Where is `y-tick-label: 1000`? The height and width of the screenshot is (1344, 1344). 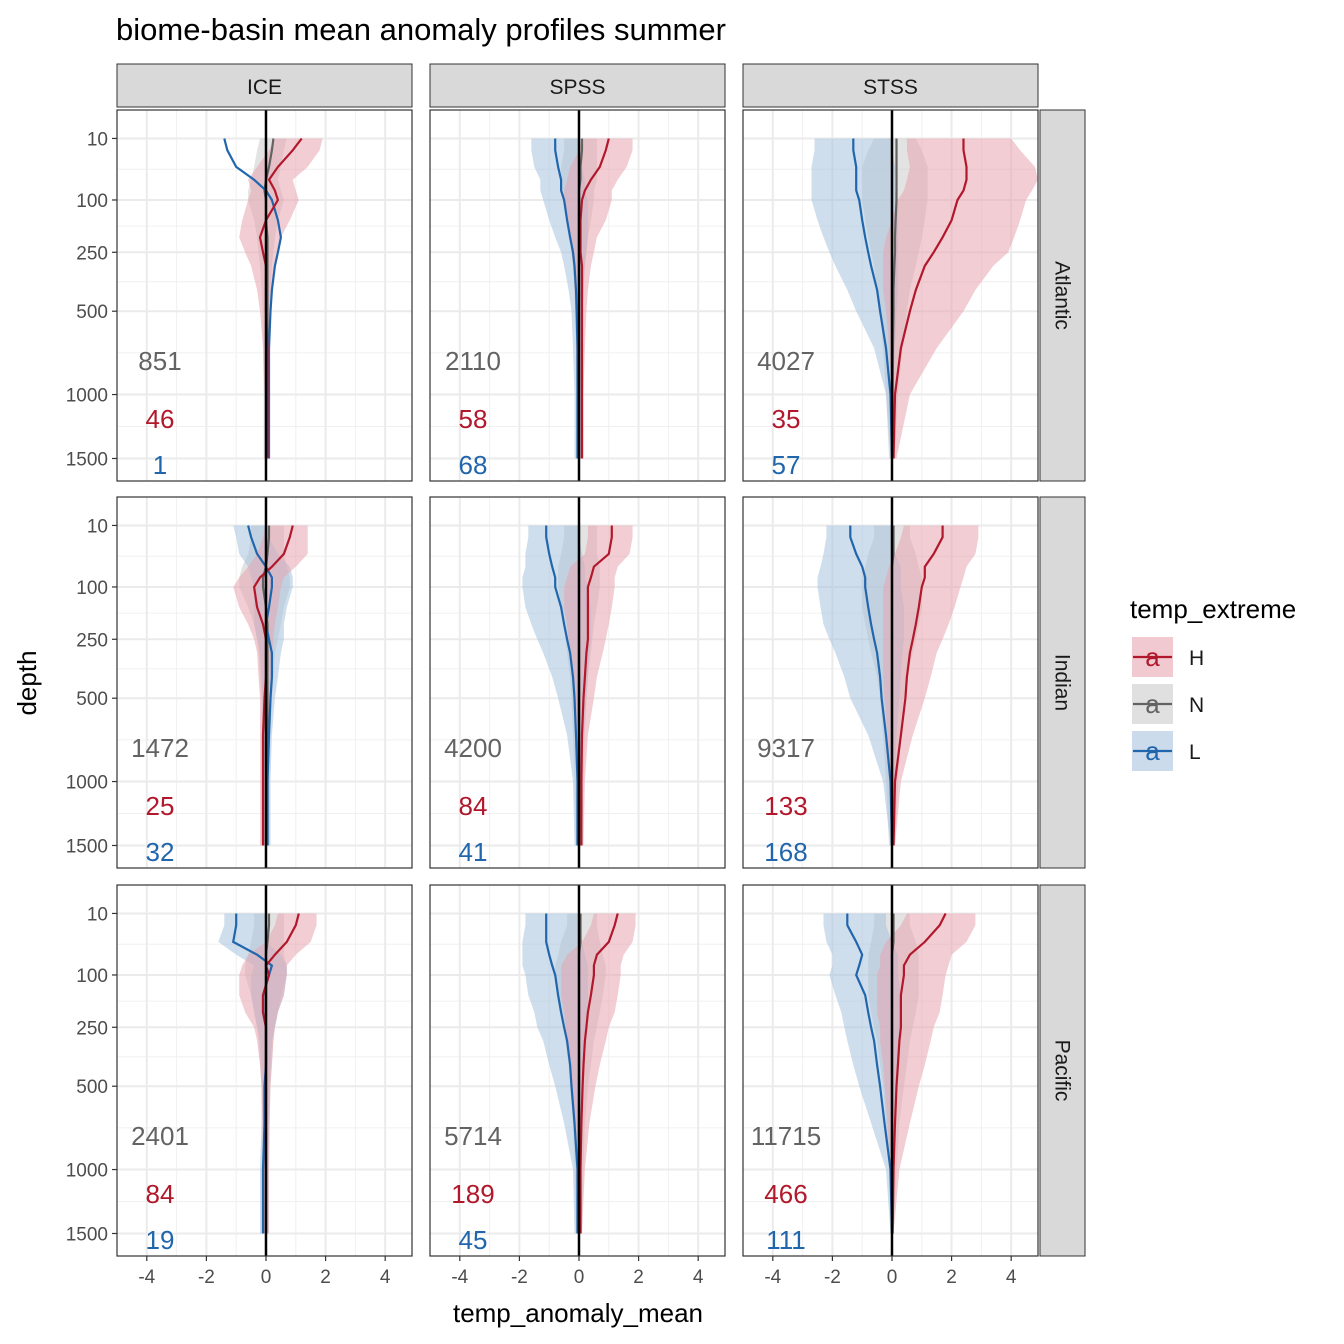
y-tick-label: 1000 is located at coordinates (87, 396).